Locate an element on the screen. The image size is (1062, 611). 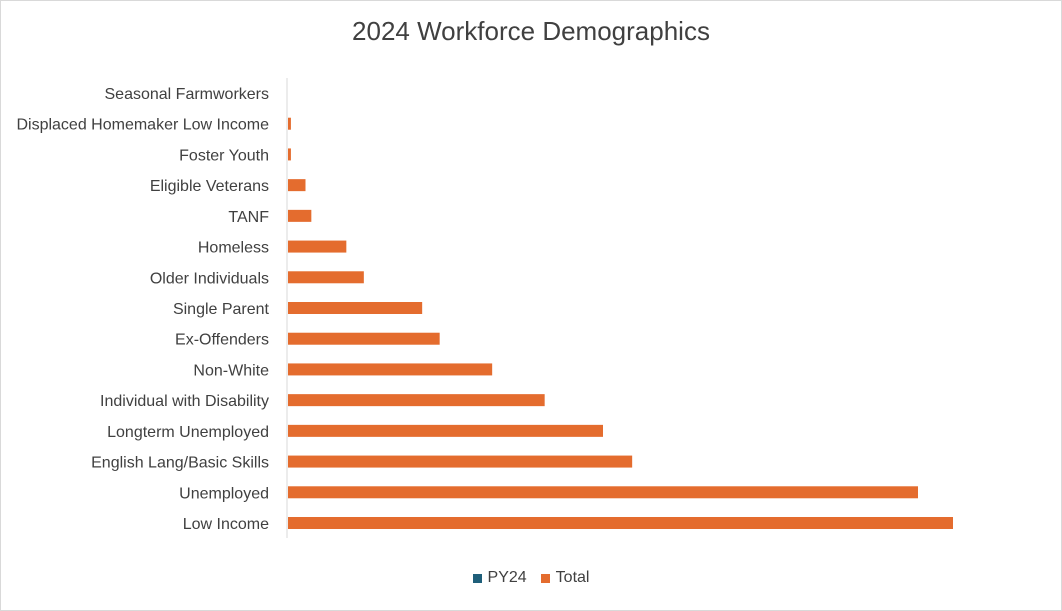
legend: PY24 Total is located at coordinates (531, 578).